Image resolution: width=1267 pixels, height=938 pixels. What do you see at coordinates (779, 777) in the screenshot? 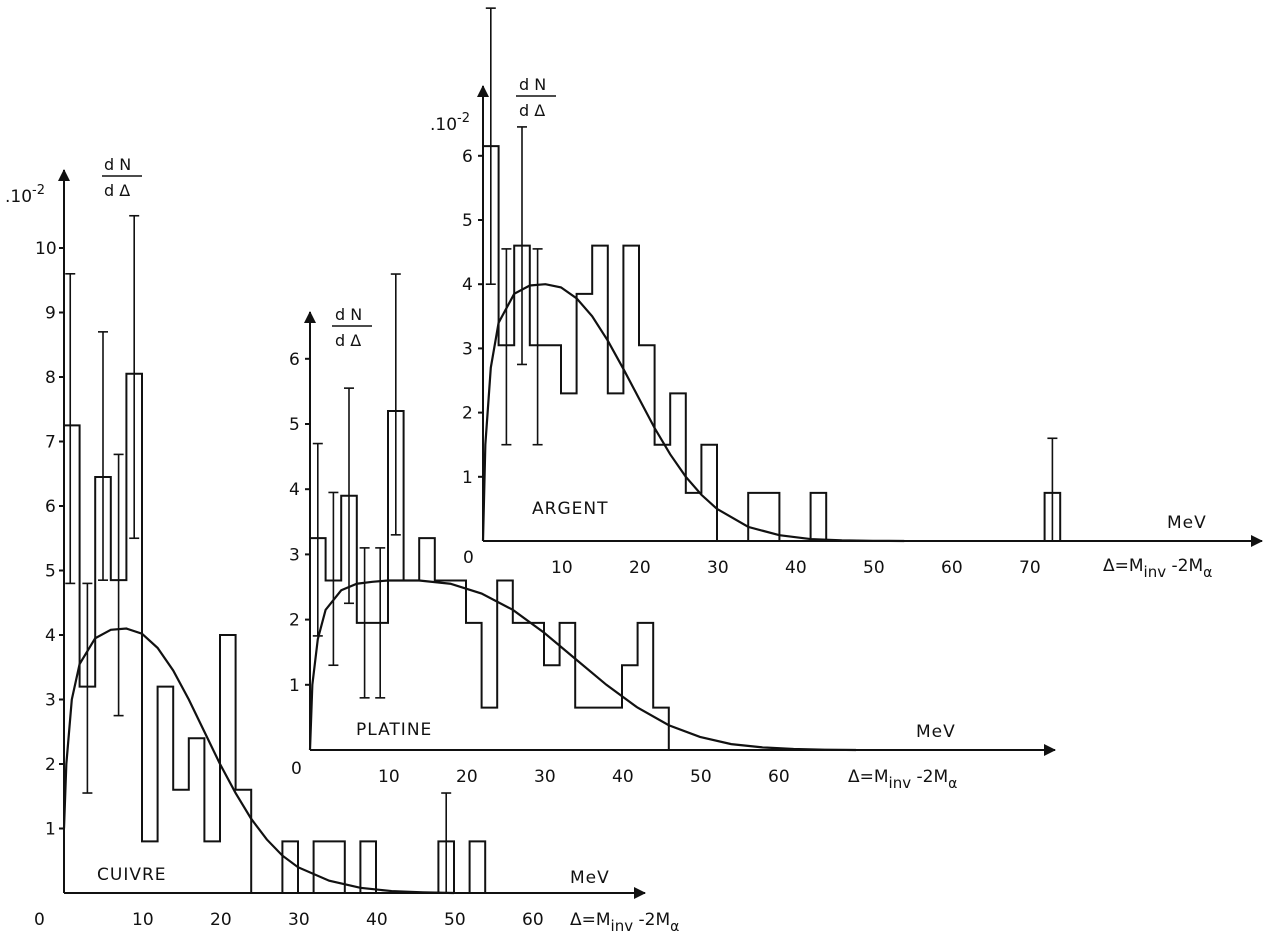
I see `platine-xtick-label: 60` at bounding box center [779, 777].